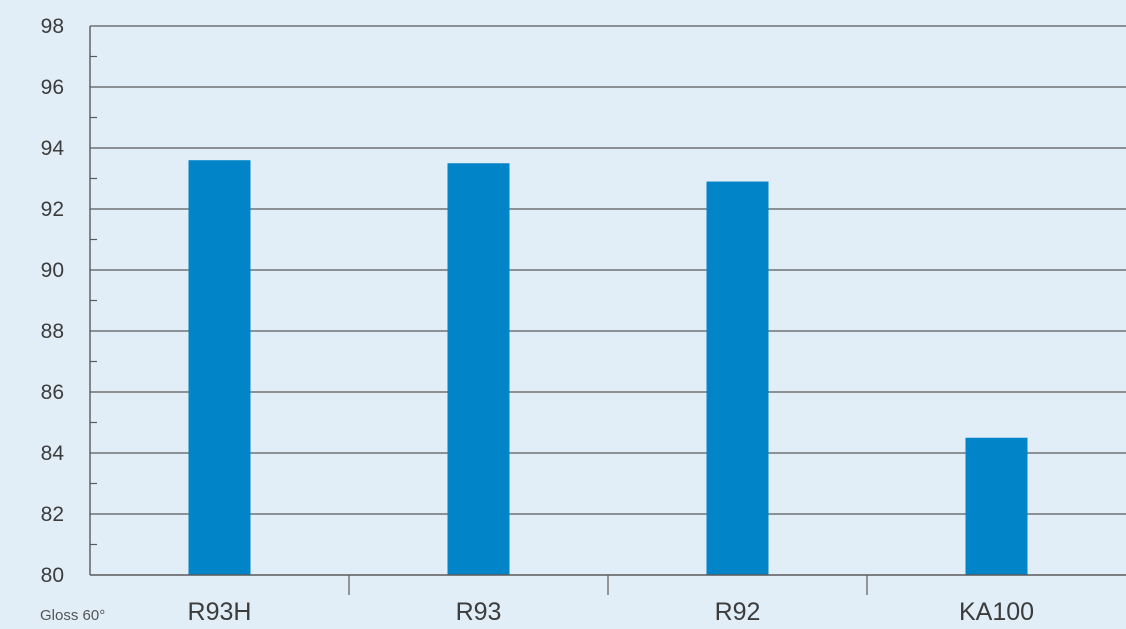 The image size is (1126, 629). I want to click on y-tick-label: 96, so click(52, 87).